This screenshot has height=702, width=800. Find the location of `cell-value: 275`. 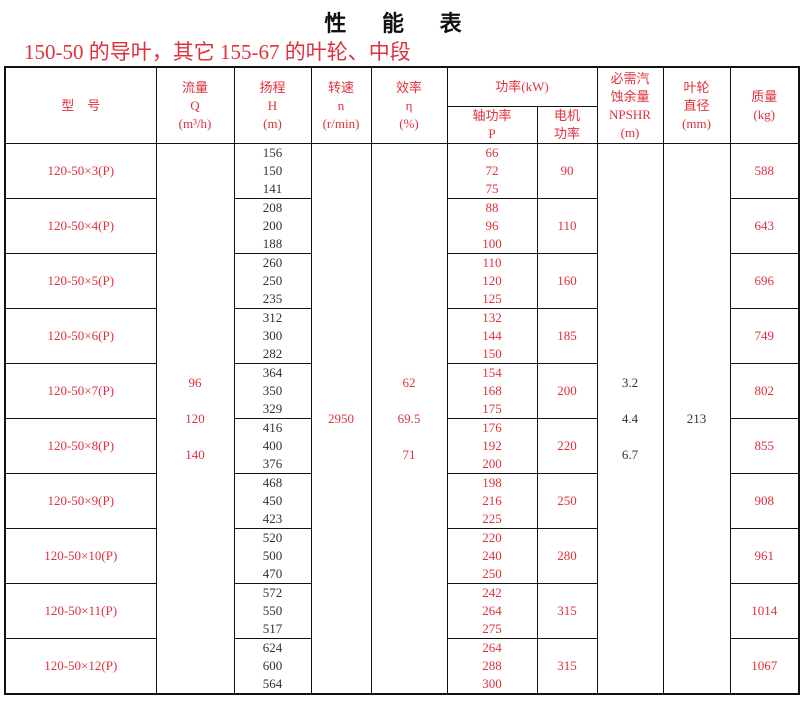

cell-value: 275 is located at coordinates (492, 628).